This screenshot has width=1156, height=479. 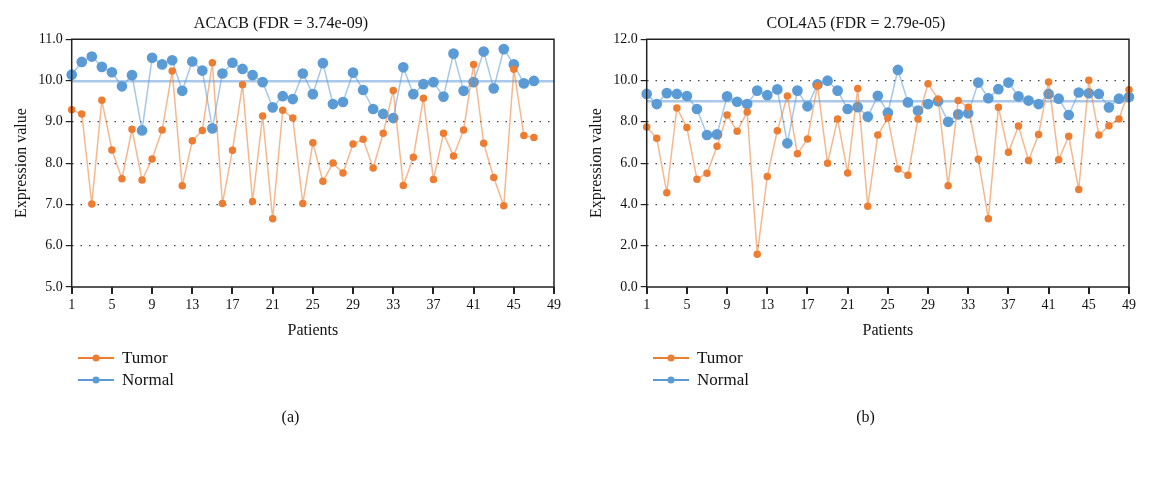 What do you see at coordinates (856, 22) in the screenshot?
I see `chart-title: COL4A5 (FDR = 2.79e-05)` at bounding box center [856, 22].